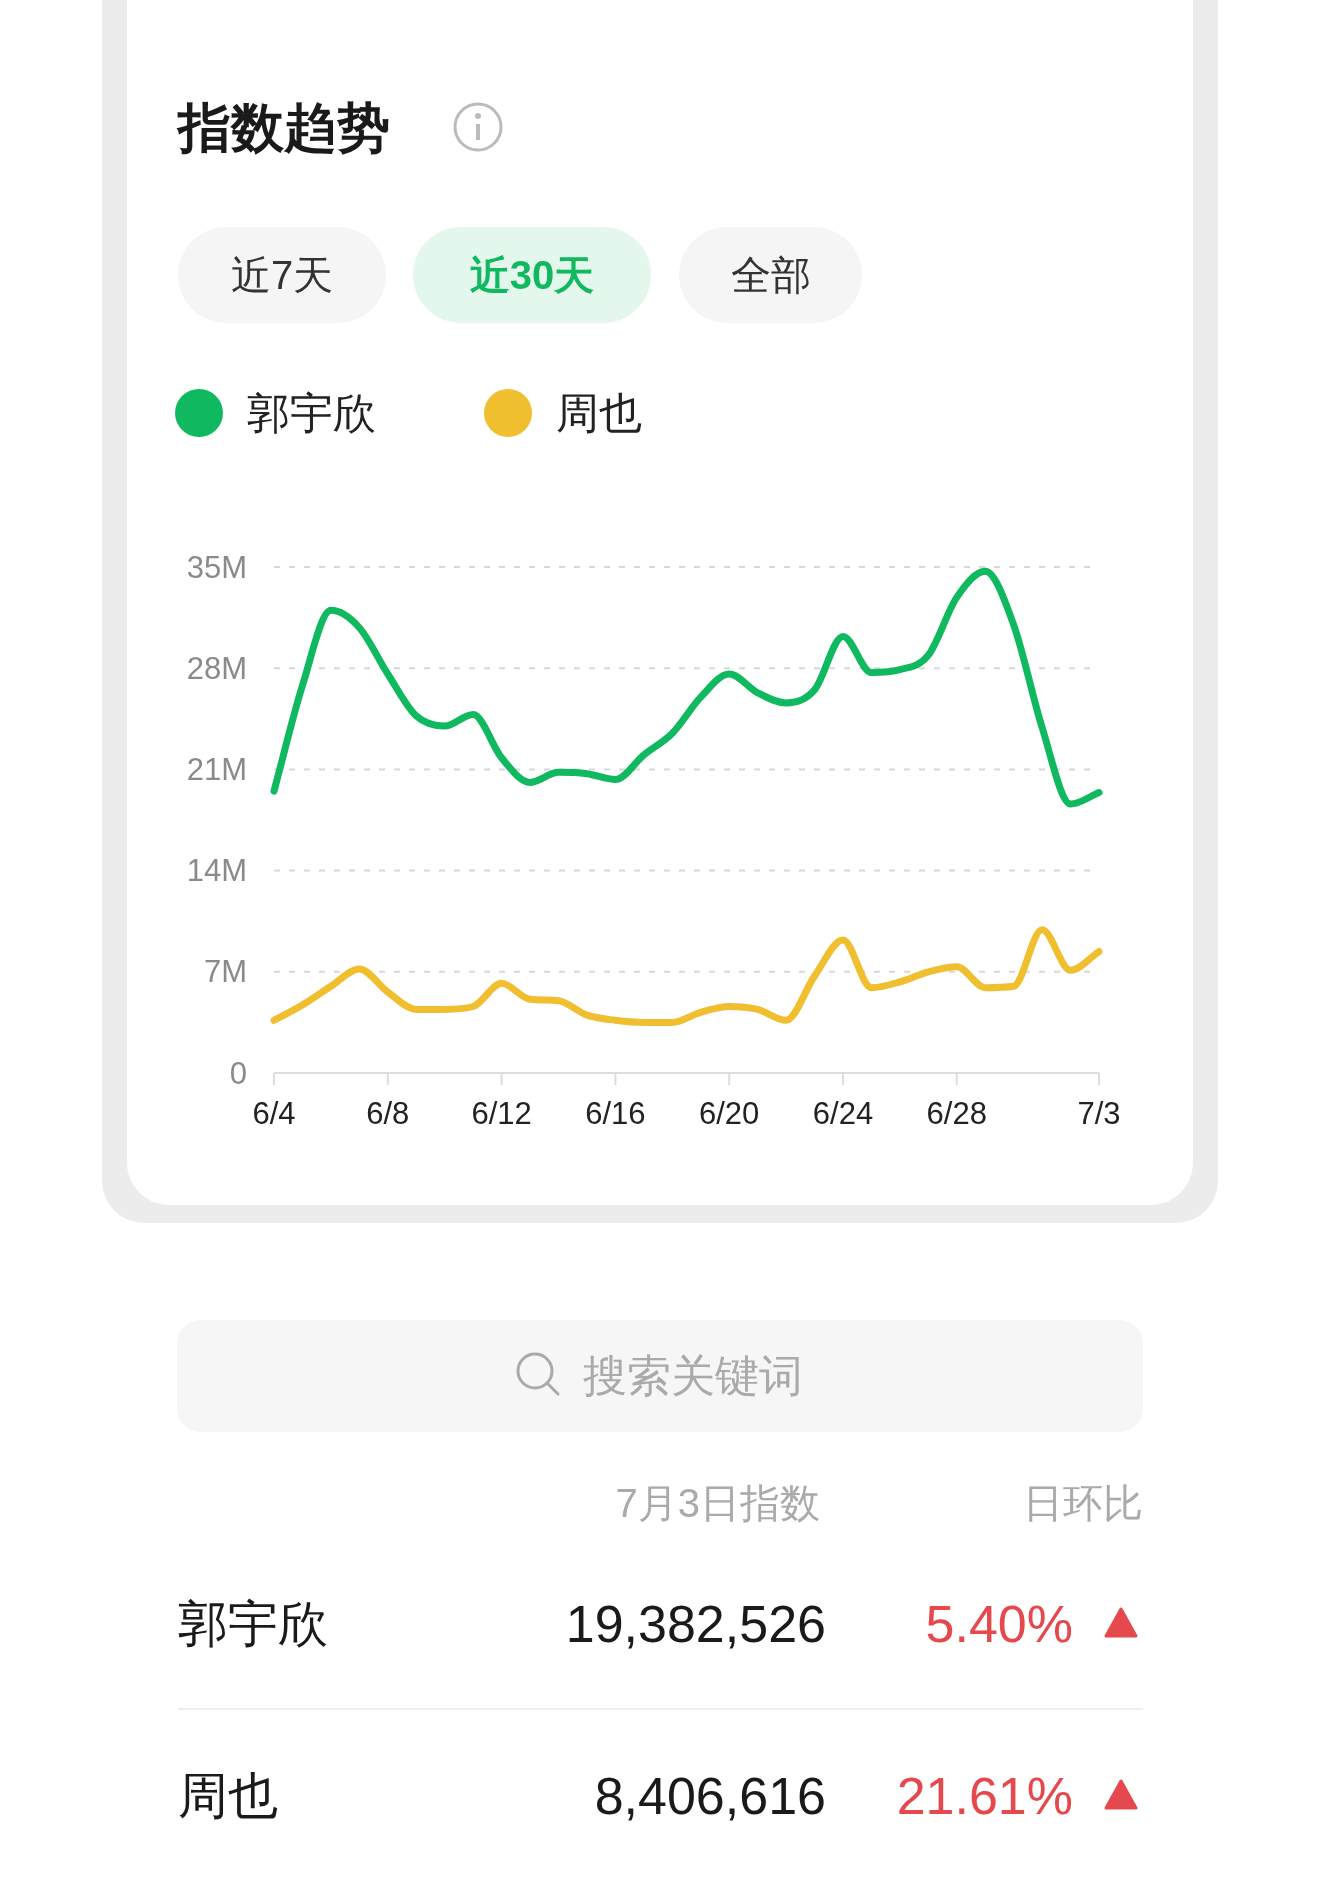 This screenshot has width=1320, height=1890. I want to click on y-tick-label: 0, so click(238, 1073).